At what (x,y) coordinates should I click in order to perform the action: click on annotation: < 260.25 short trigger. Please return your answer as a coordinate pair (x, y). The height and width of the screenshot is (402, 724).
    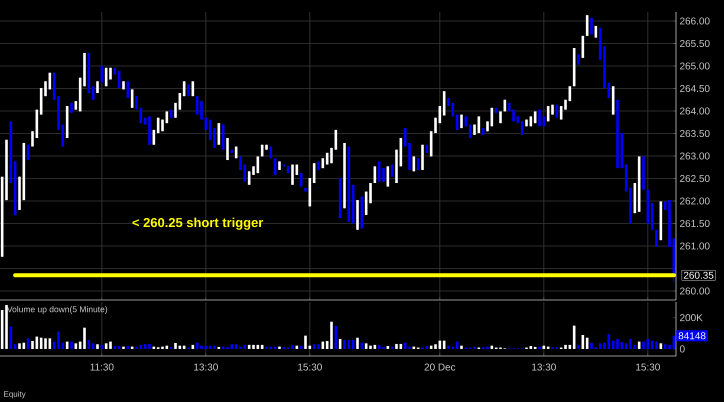
    Looking at the image, I should click on (198, 224).